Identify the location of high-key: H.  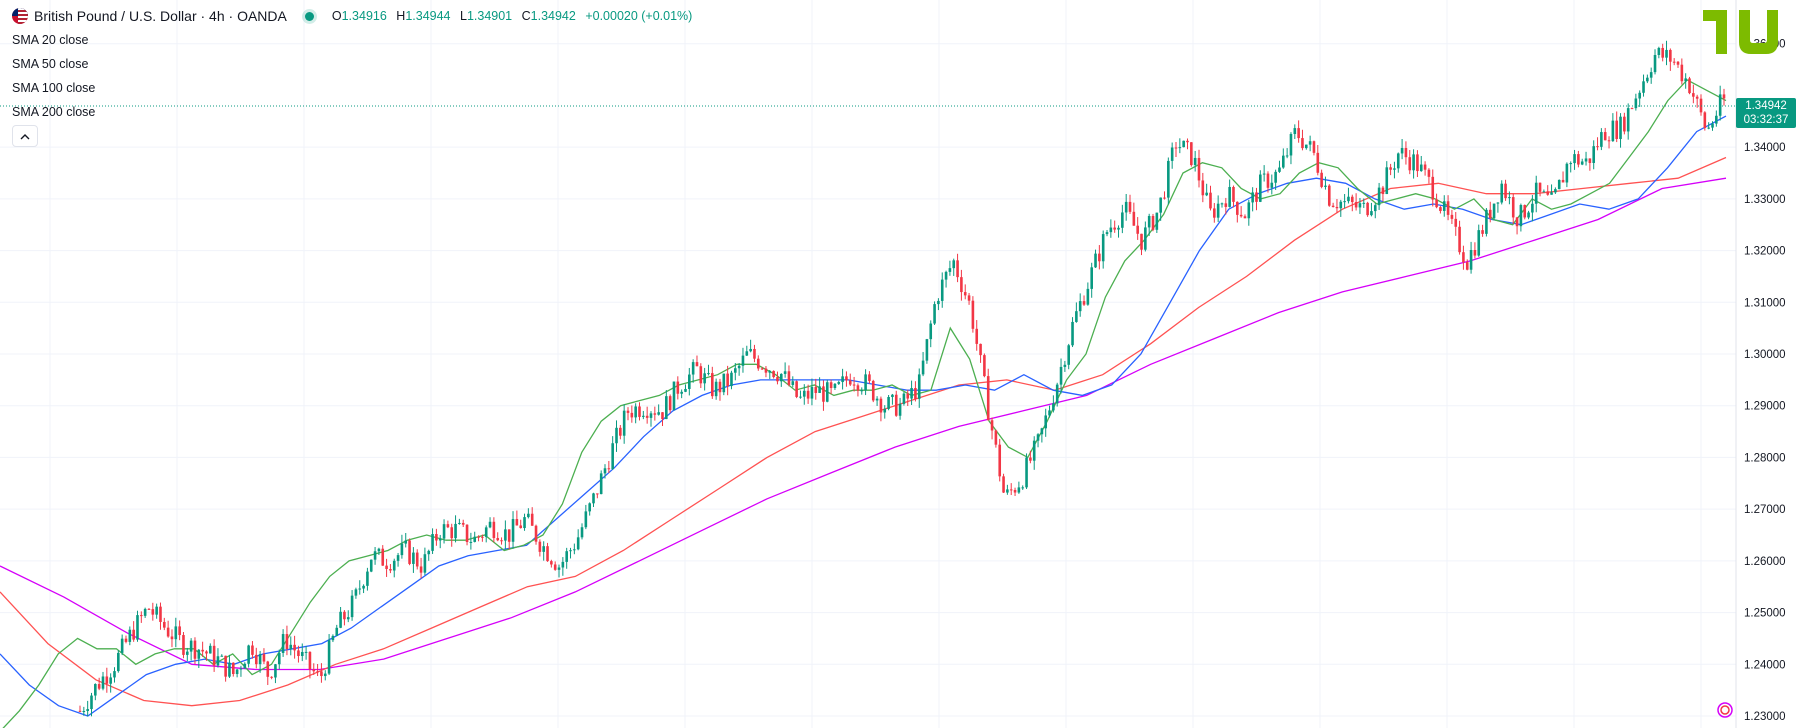
(401, 16).